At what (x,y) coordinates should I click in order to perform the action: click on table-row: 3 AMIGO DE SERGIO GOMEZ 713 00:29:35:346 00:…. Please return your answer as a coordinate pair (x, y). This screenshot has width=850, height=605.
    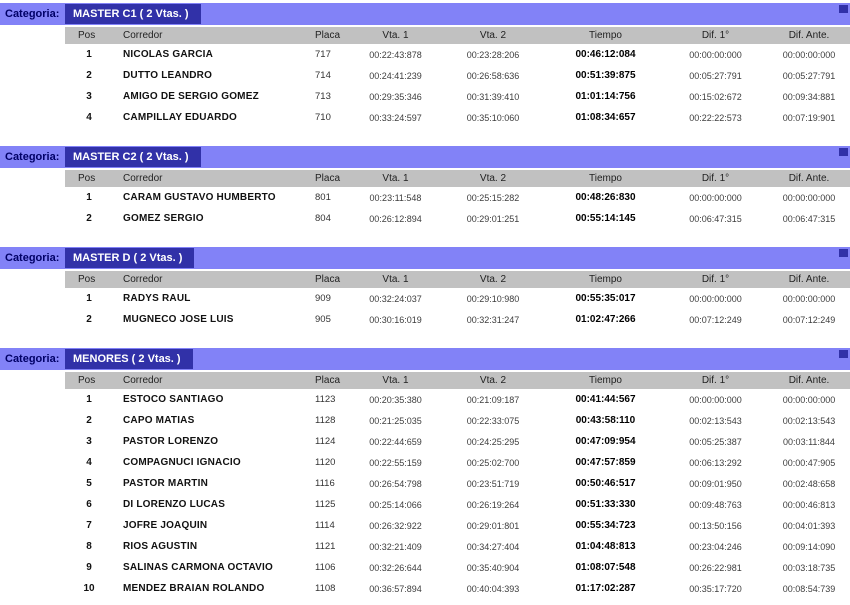
    Looking at the image, I should click on (457, 96).